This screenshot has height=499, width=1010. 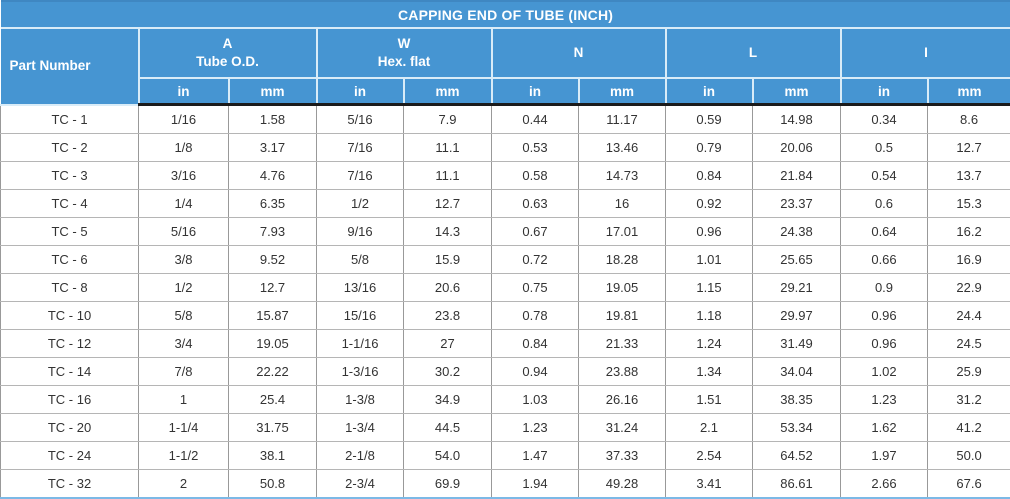 I want to click on value-cell: 6.35, so click(x=273, y=204).